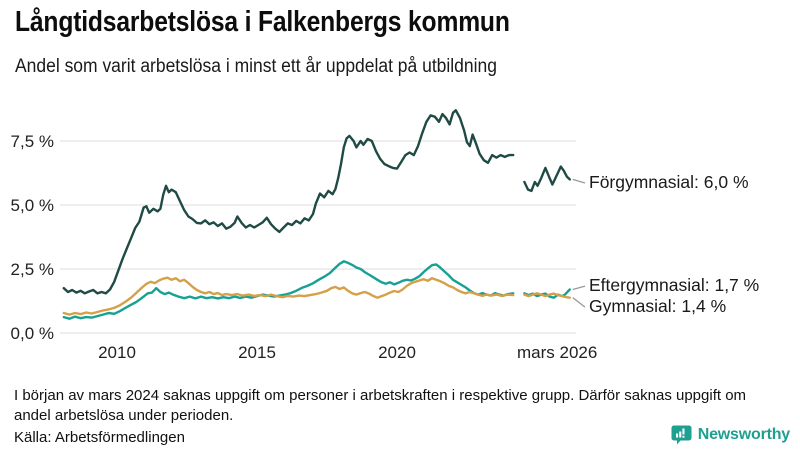 This screenshot has width=800, height=450. Describe the element at coordinates (743, 434) in the screenshot. I see `newsworthy-logo-text: Newsworthy` at that location.